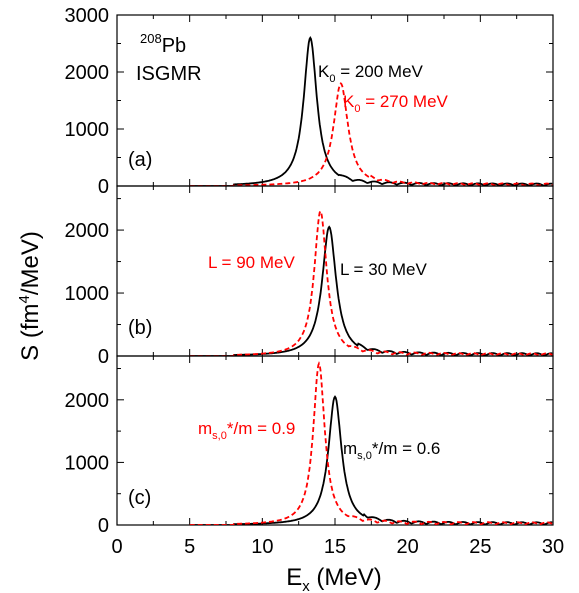 This screenshot has width=579, height=593. I want to click on y-axis-label-main: S (fm, so click(30, 332).